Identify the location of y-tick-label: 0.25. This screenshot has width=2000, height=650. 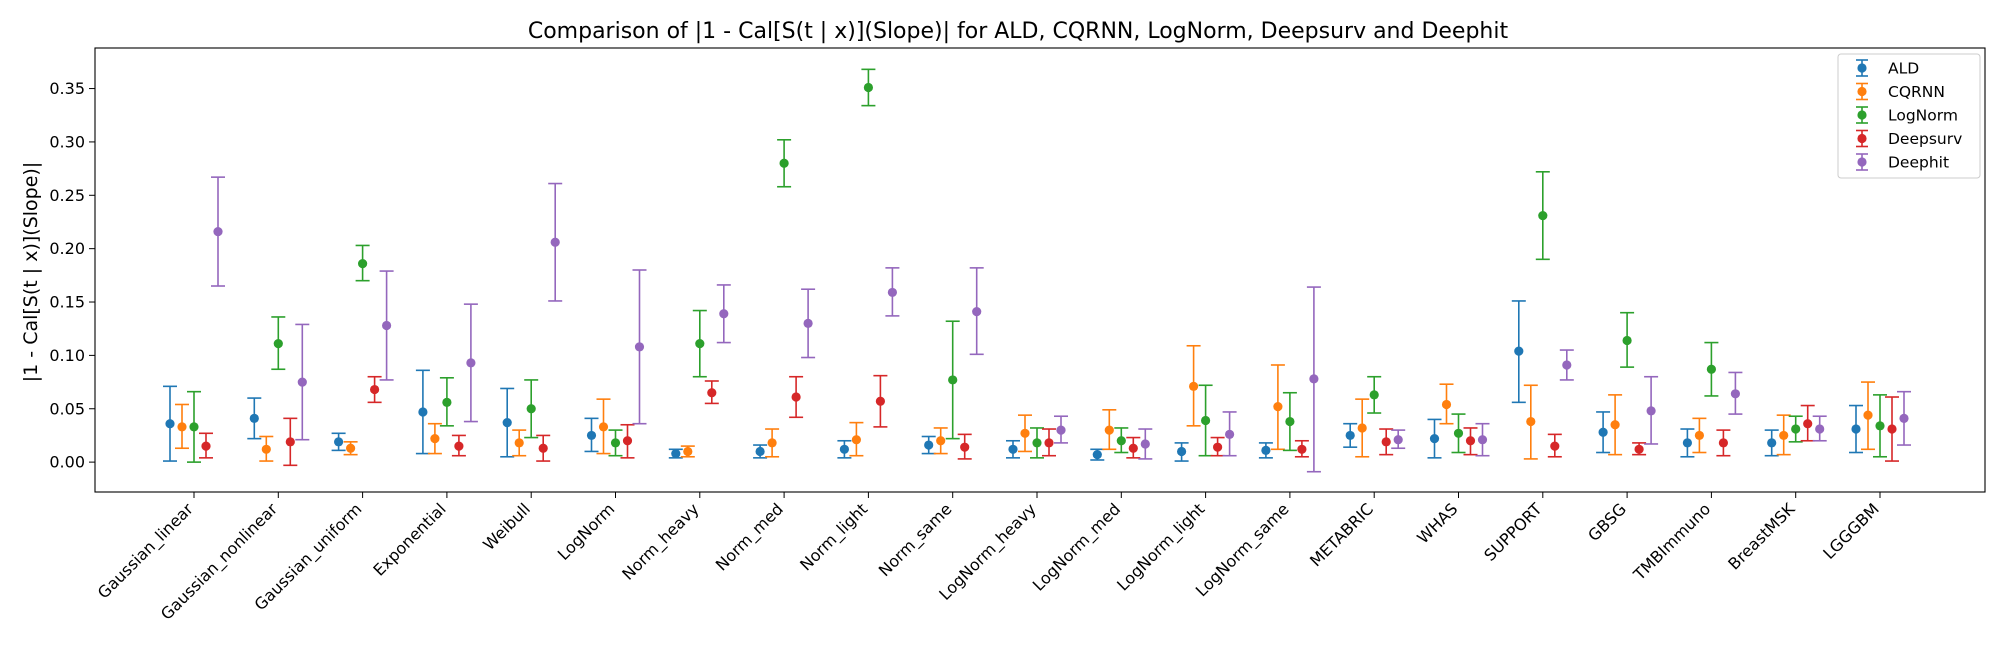
(67, 195).